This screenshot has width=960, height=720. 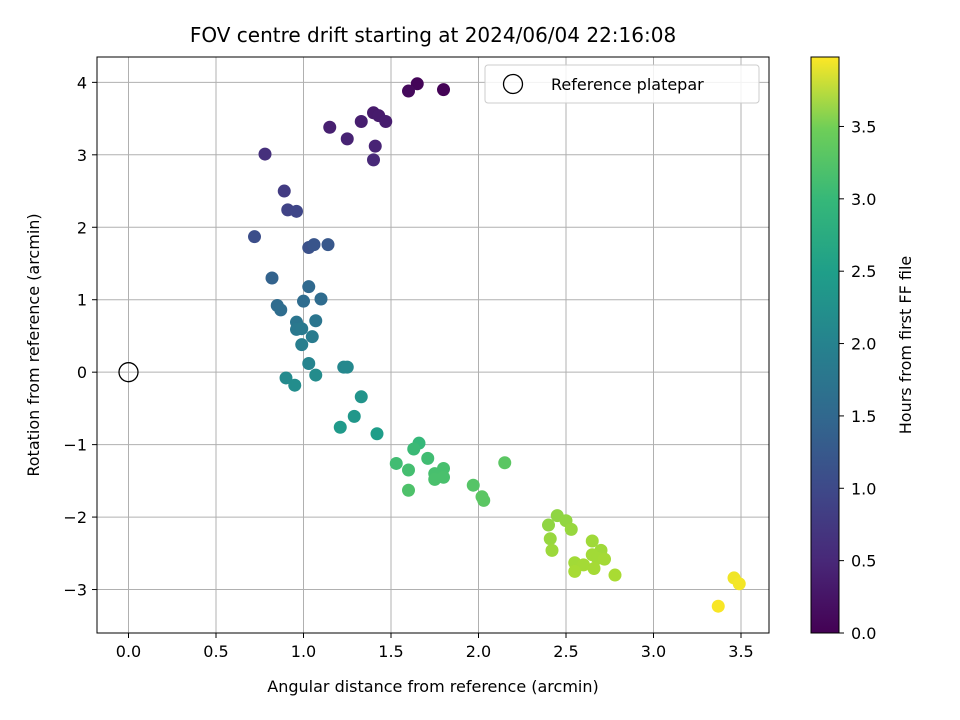 What do you see at coordinates (478, 651) in the screenshot?
I see `x-tick-label: 2.0` at bounding box center [478, 651].